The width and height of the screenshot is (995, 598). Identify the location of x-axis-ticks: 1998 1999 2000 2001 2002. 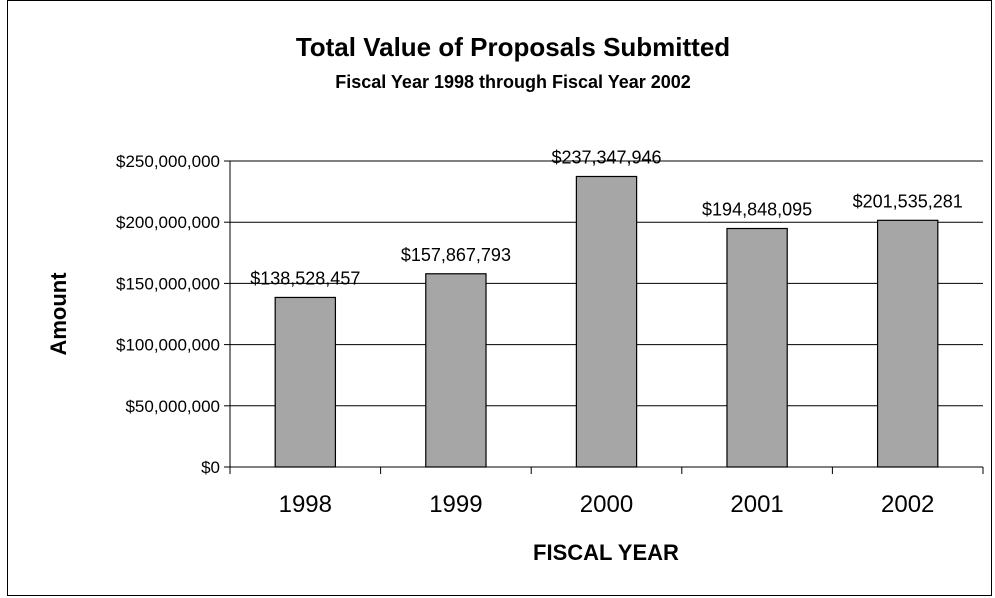
(606, 492).